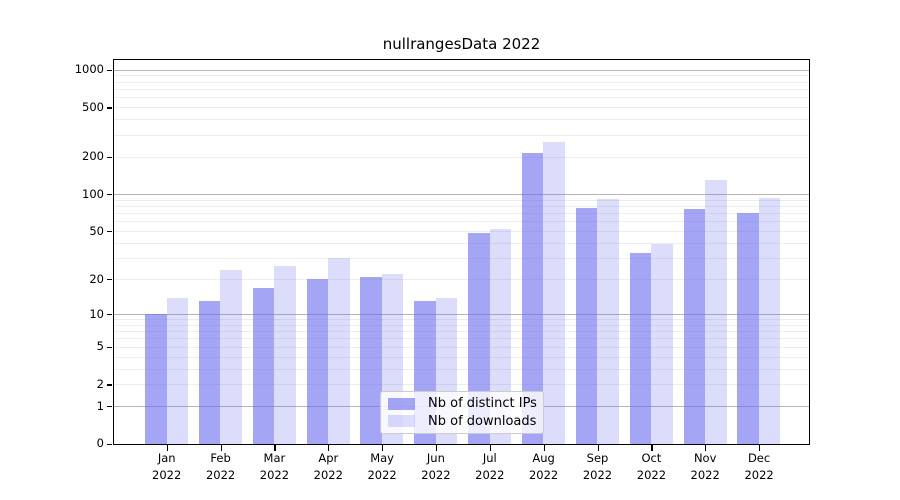  Describe the element at coordinates (96, 230) in the screenshot. I see `y-axis-tick-label: 50` at that location.